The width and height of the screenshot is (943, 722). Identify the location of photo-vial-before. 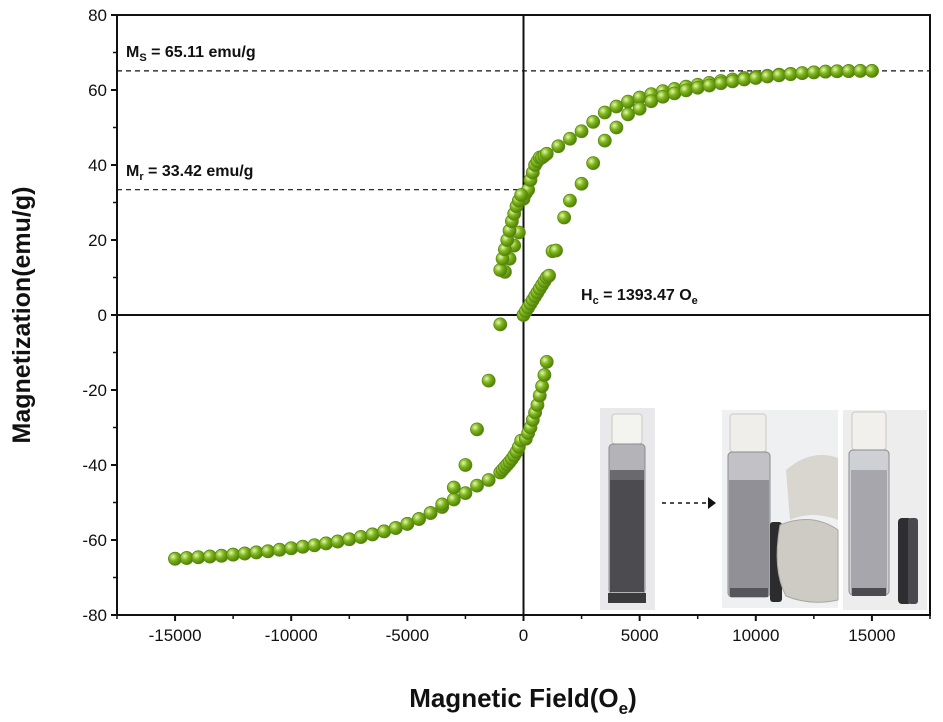
(627, 509).